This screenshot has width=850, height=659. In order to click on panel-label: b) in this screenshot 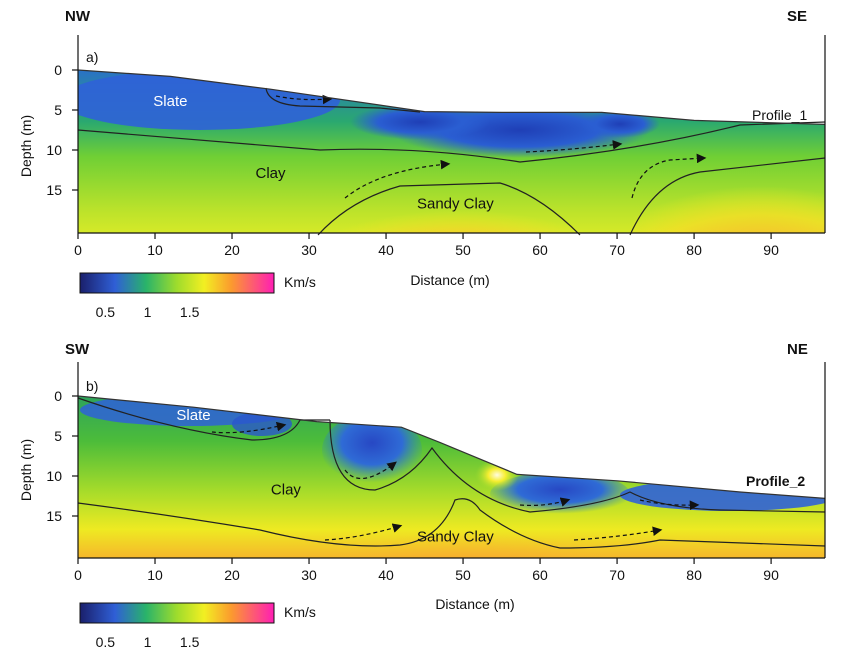, I will do `click(92, 386)`.